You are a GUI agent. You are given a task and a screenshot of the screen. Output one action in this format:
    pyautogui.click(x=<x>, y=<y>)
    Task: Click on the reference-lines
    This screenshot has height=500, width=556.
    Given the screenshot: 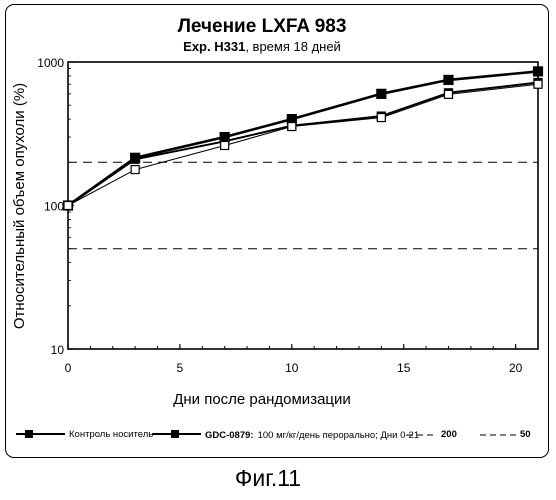 What is the action you would take?
    pyautogui.click(x=303, y=205)
    